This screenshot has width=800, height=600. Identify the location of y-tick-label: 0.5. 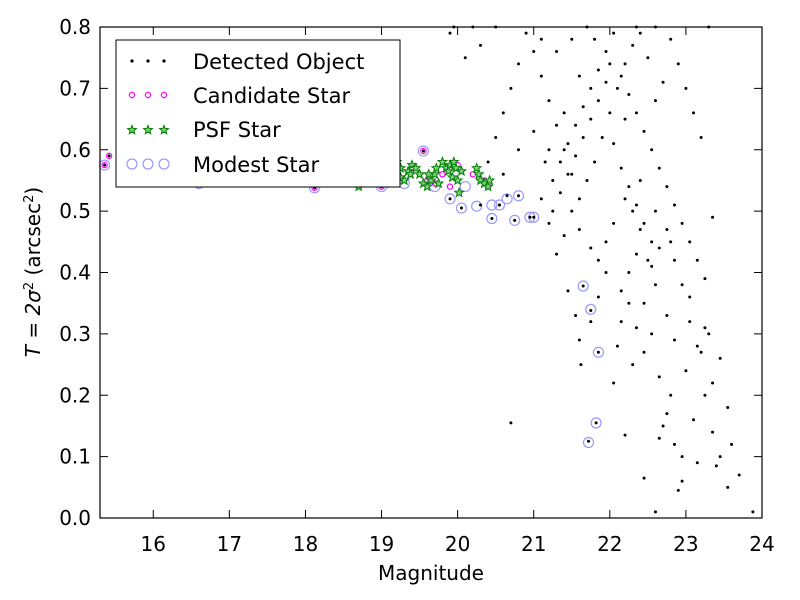
(75, 211).